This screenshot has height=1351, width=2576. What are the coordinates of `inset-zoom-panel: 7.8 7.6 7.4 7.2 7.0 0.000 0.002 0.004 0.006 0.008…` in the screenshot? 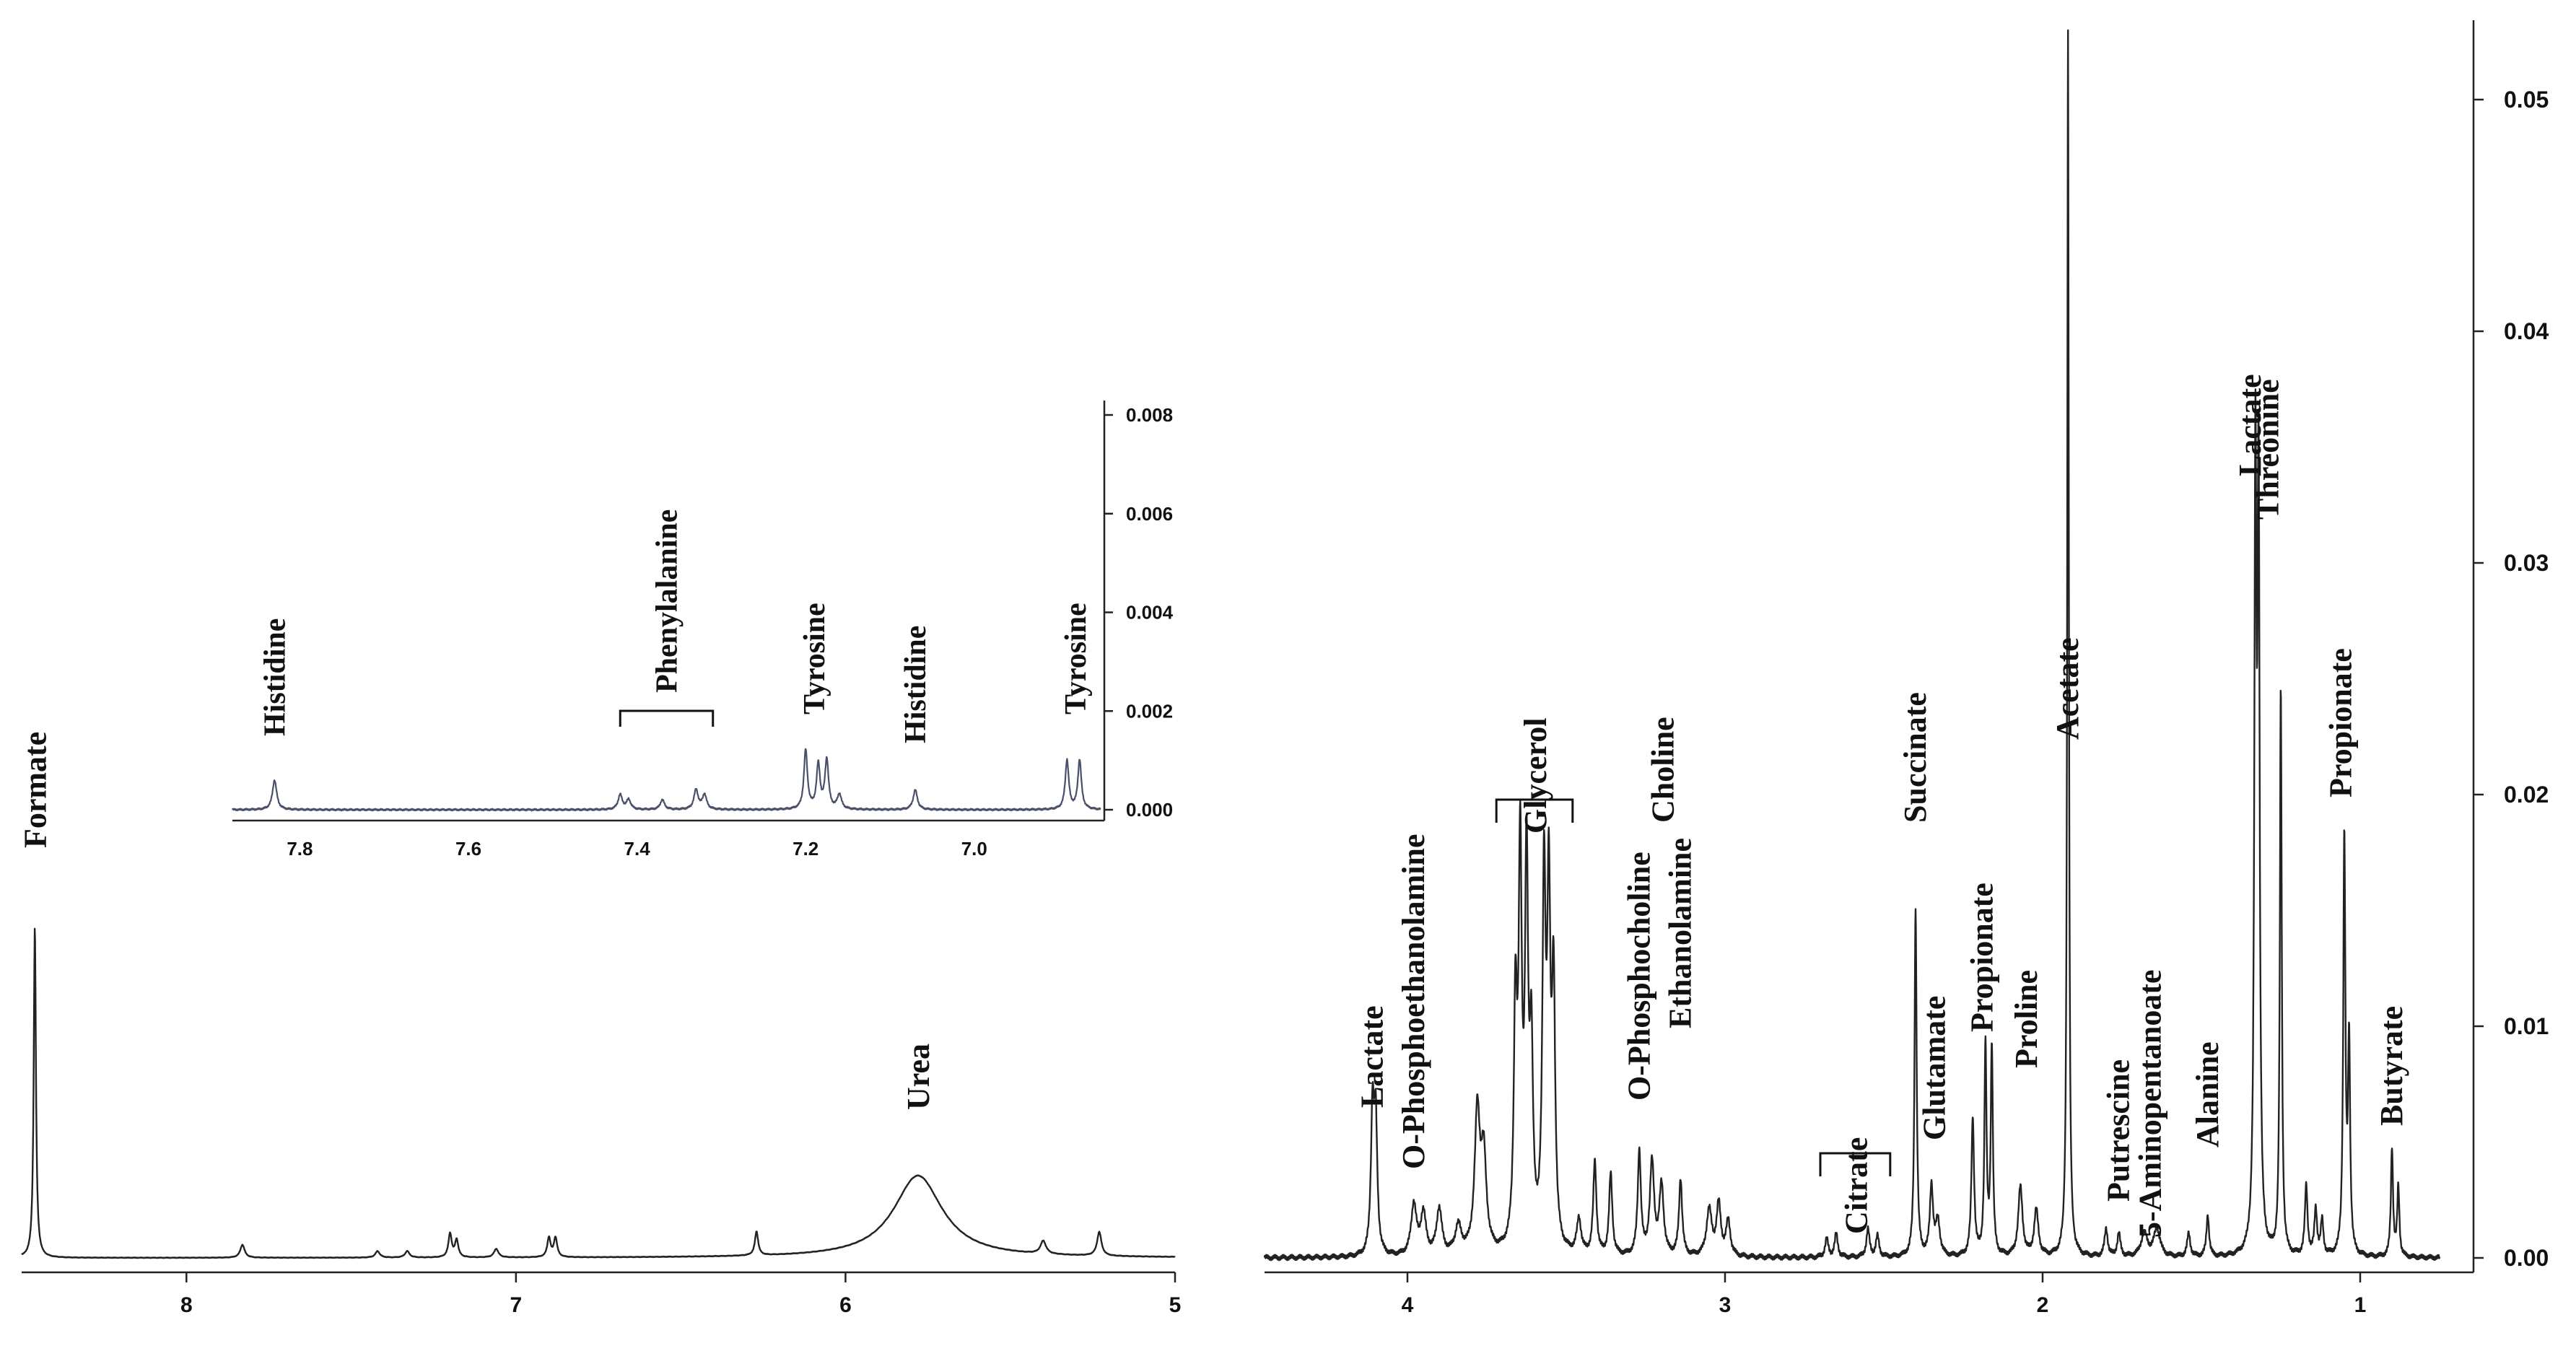 It's located at (703, 630).